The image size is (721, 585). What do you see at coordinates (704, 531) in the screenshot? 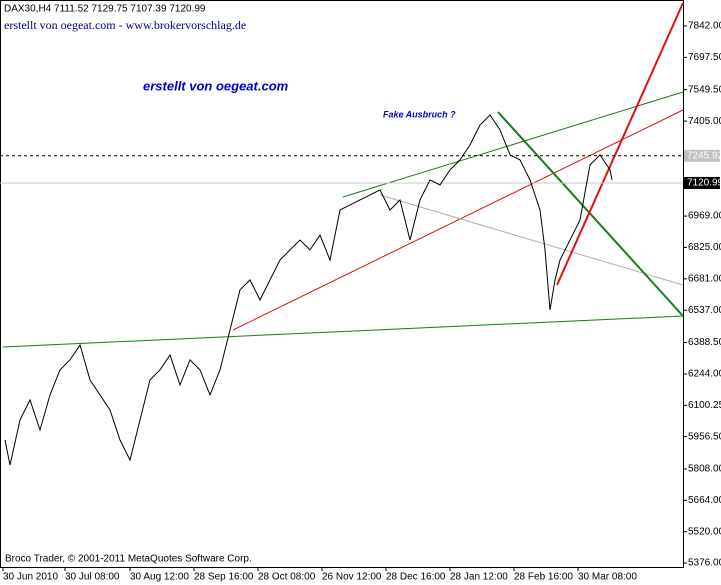
I see `y-tick-label: 5520.00` at bounding box center [704, 531].